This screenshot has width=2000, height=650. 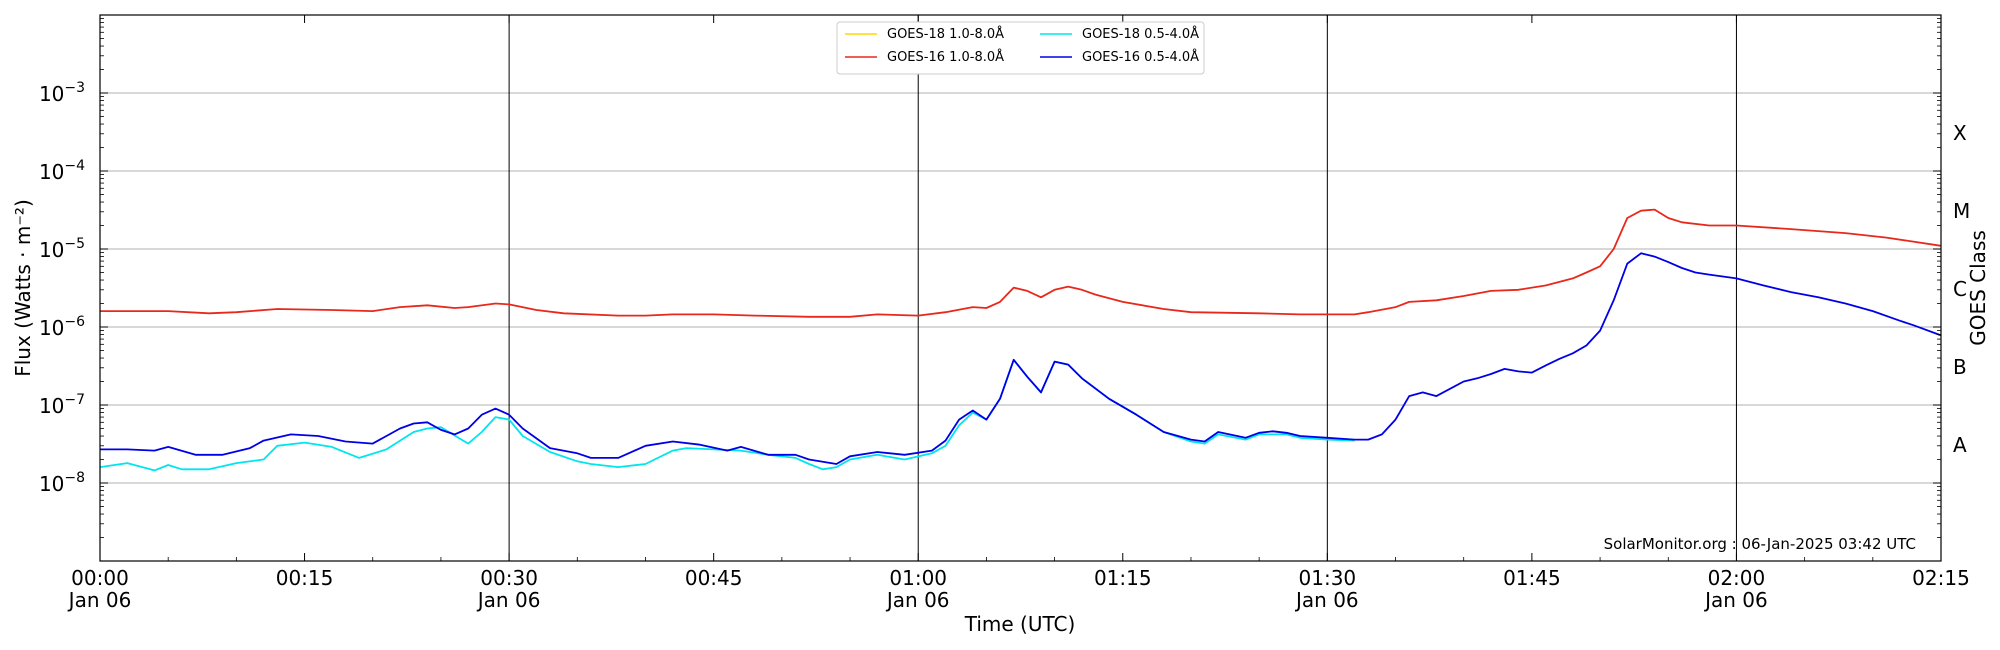 I want to click on legend-label: GOES-18 1.0-8.0Å, so click(x=945, y=34).